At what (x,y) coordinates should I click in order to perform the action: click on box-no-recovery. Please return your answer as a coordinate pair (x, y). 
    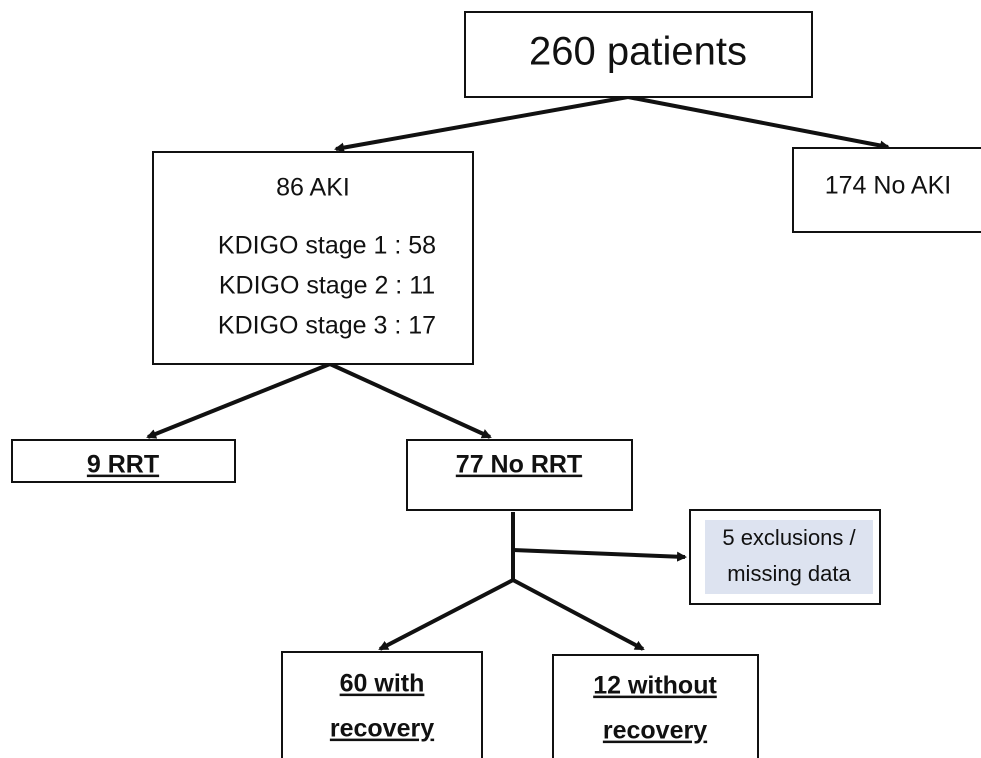
    Looking at the image, I should click on (655, 706).